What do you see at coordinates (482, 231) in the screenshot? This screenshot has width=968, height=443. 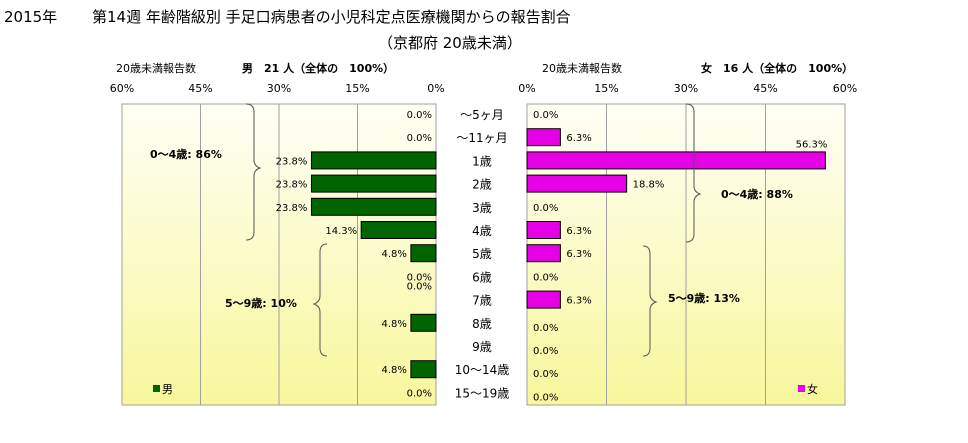 I see `category-label: 4歳` at bounding box center [482, 231].